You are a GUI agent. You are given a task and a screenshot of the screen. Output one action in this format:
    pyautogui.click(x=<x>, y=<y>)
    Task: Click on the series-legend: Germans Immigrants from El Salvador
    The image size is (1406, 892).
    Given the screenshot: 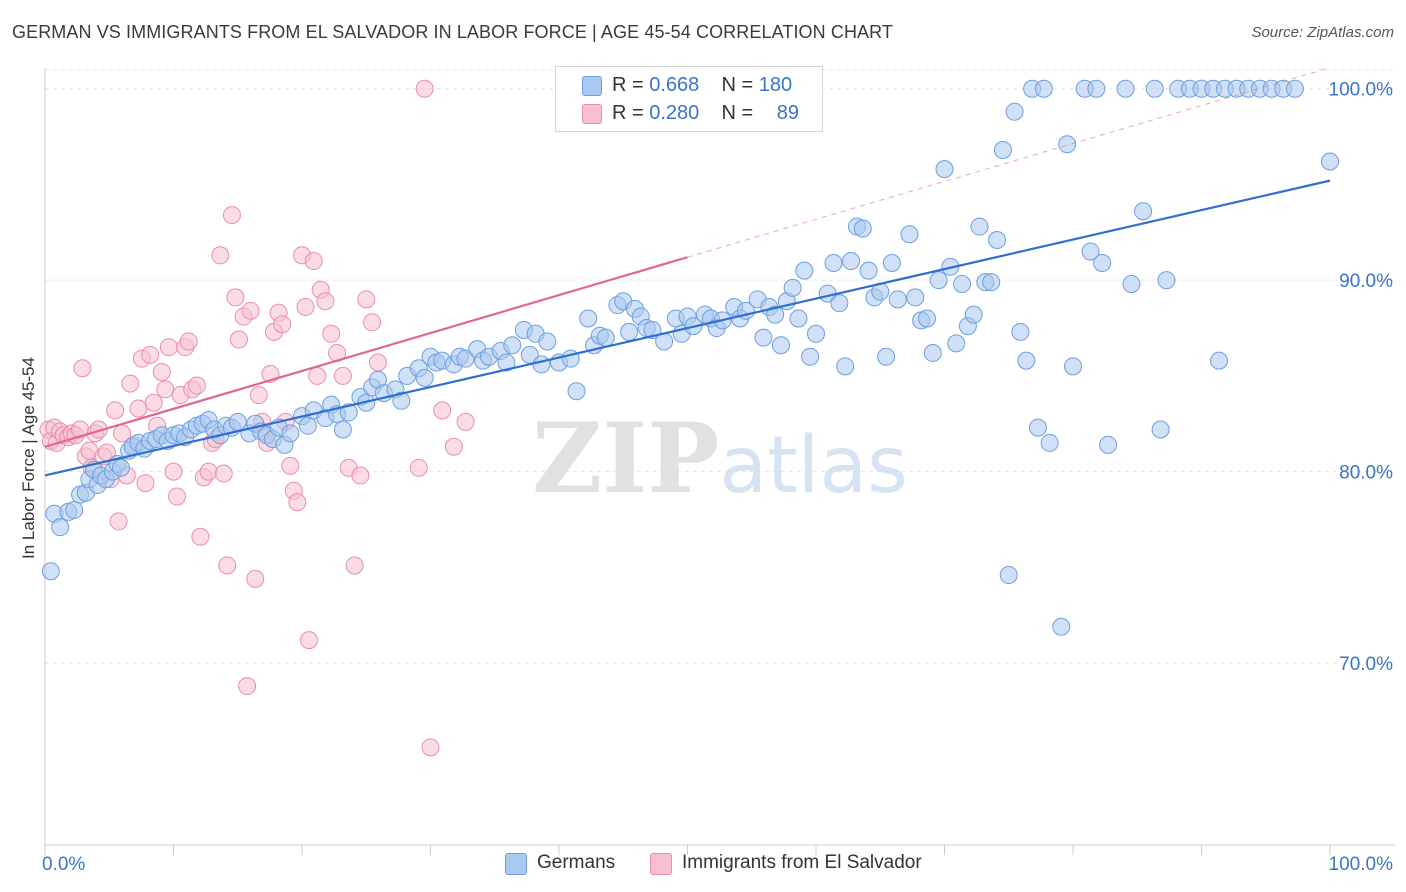 What is the action you would take?
    pyautogui.click(x=703, y=864)
    